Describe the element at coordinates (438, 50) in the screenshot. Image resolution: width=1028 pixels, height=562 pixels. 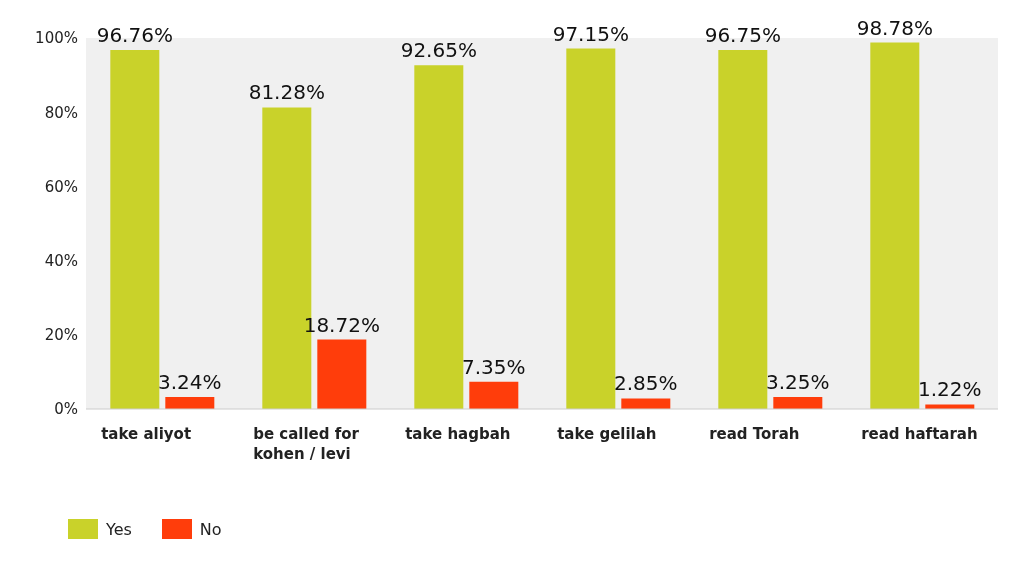
I see `data-label: 92.65%` at that location.